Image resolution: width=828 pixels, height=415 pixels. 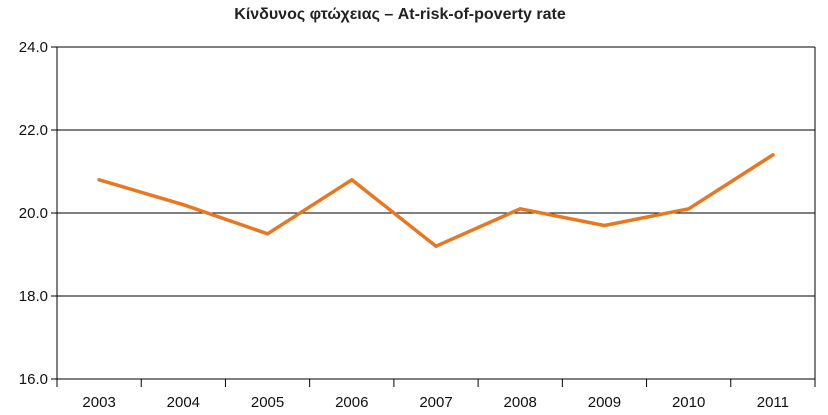 What do you see at coordinates (435, 402) in the screenshot?
I see `x-tick-label: 2007` at bounding box center [435, 402].